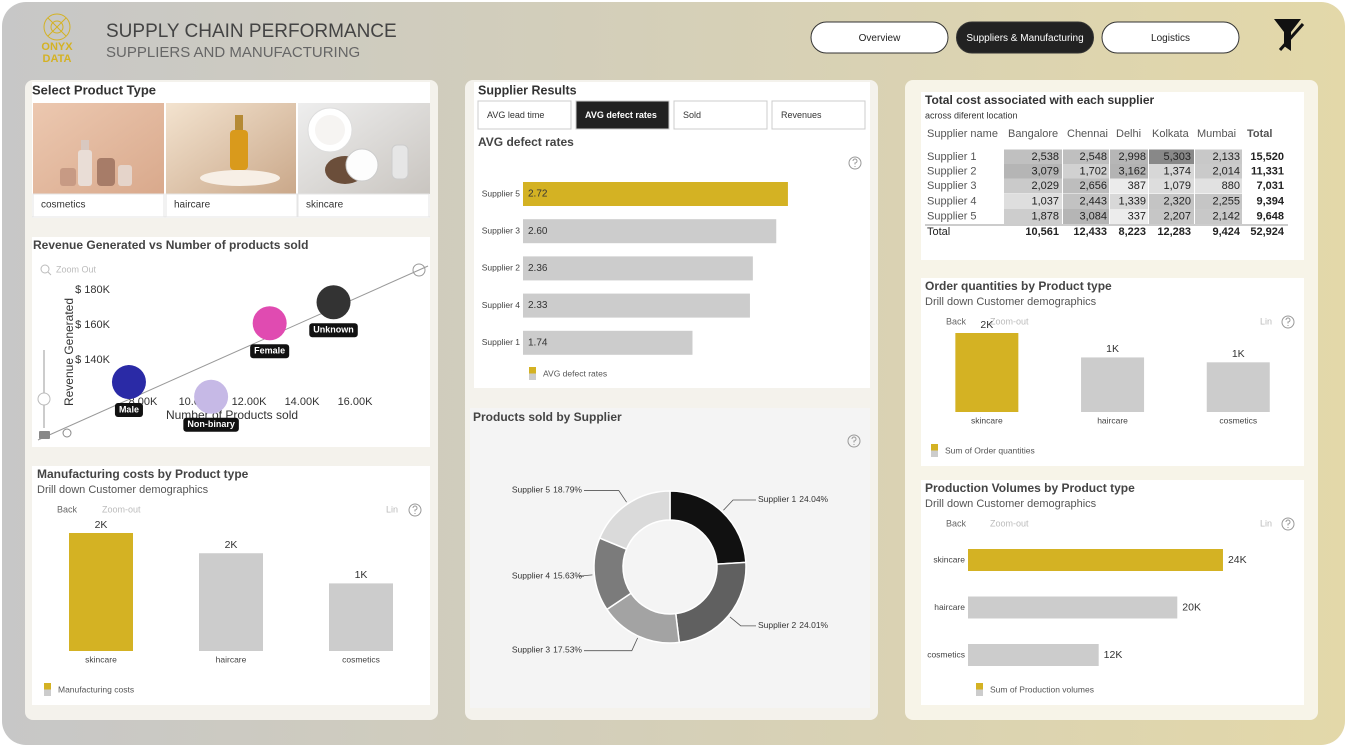 The image size is (1347, 747). I want to click on tab-label: AVG defect rates, so click(621, 115).